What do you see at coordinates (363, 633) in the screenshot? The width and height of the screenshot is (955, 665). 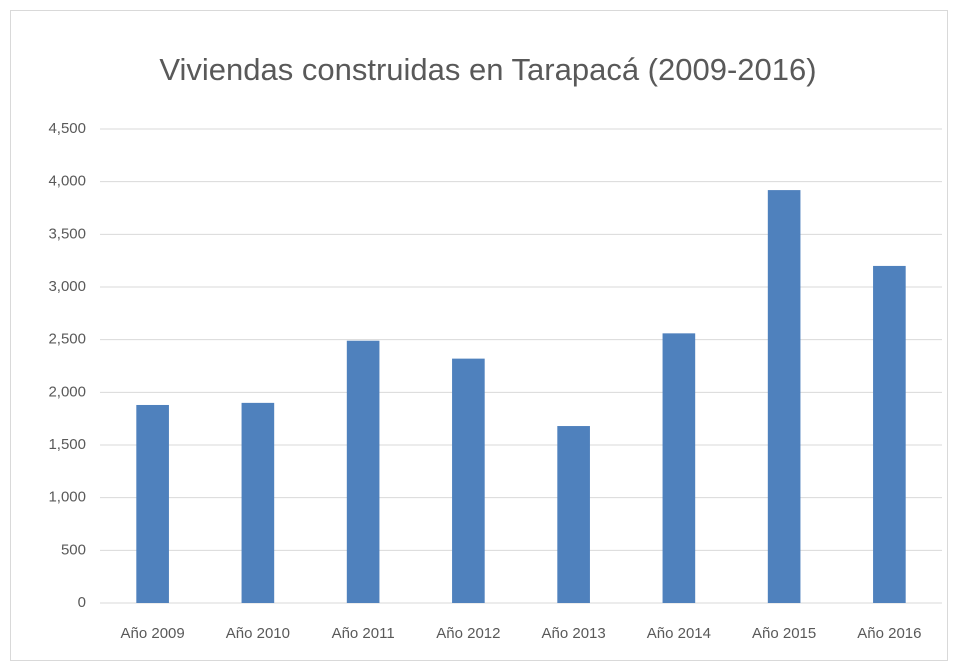 I see `x-tick-label: Año 2011` at bounding box center [363, 633].